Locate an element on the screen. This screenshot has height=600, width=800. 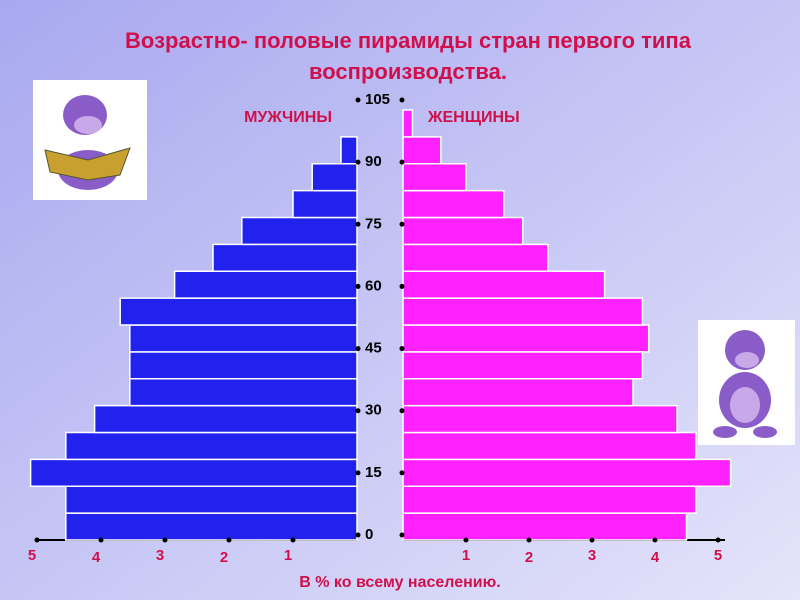
picture-left is located at coordinates (90, 140).